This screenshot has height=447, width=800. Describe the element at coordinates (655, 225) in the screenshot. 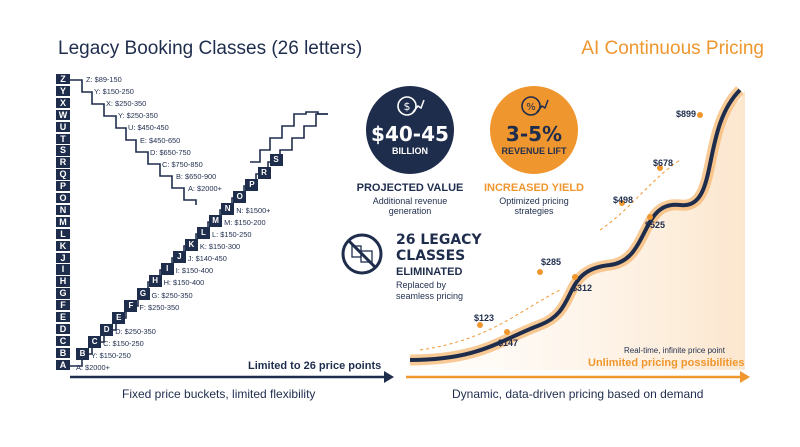

I see `price-point-label: $525` at that location.